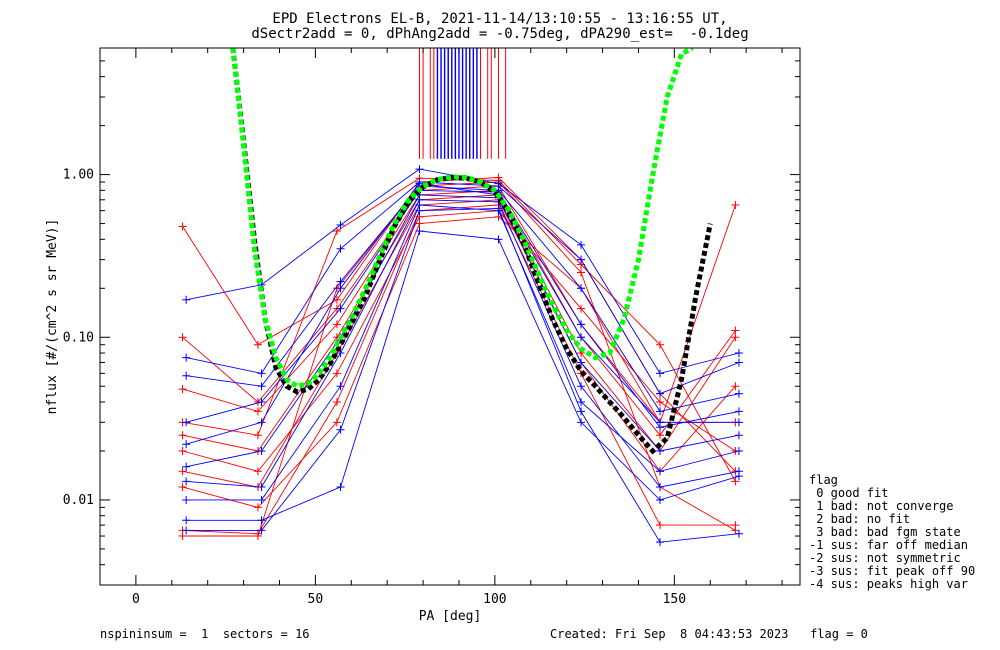 This screenshot has width=1000, height=650. Describe the element at coordinates (885, 532) in the screenshot. I see `legend-entry: 3 bad: bad fgm state` at that location.